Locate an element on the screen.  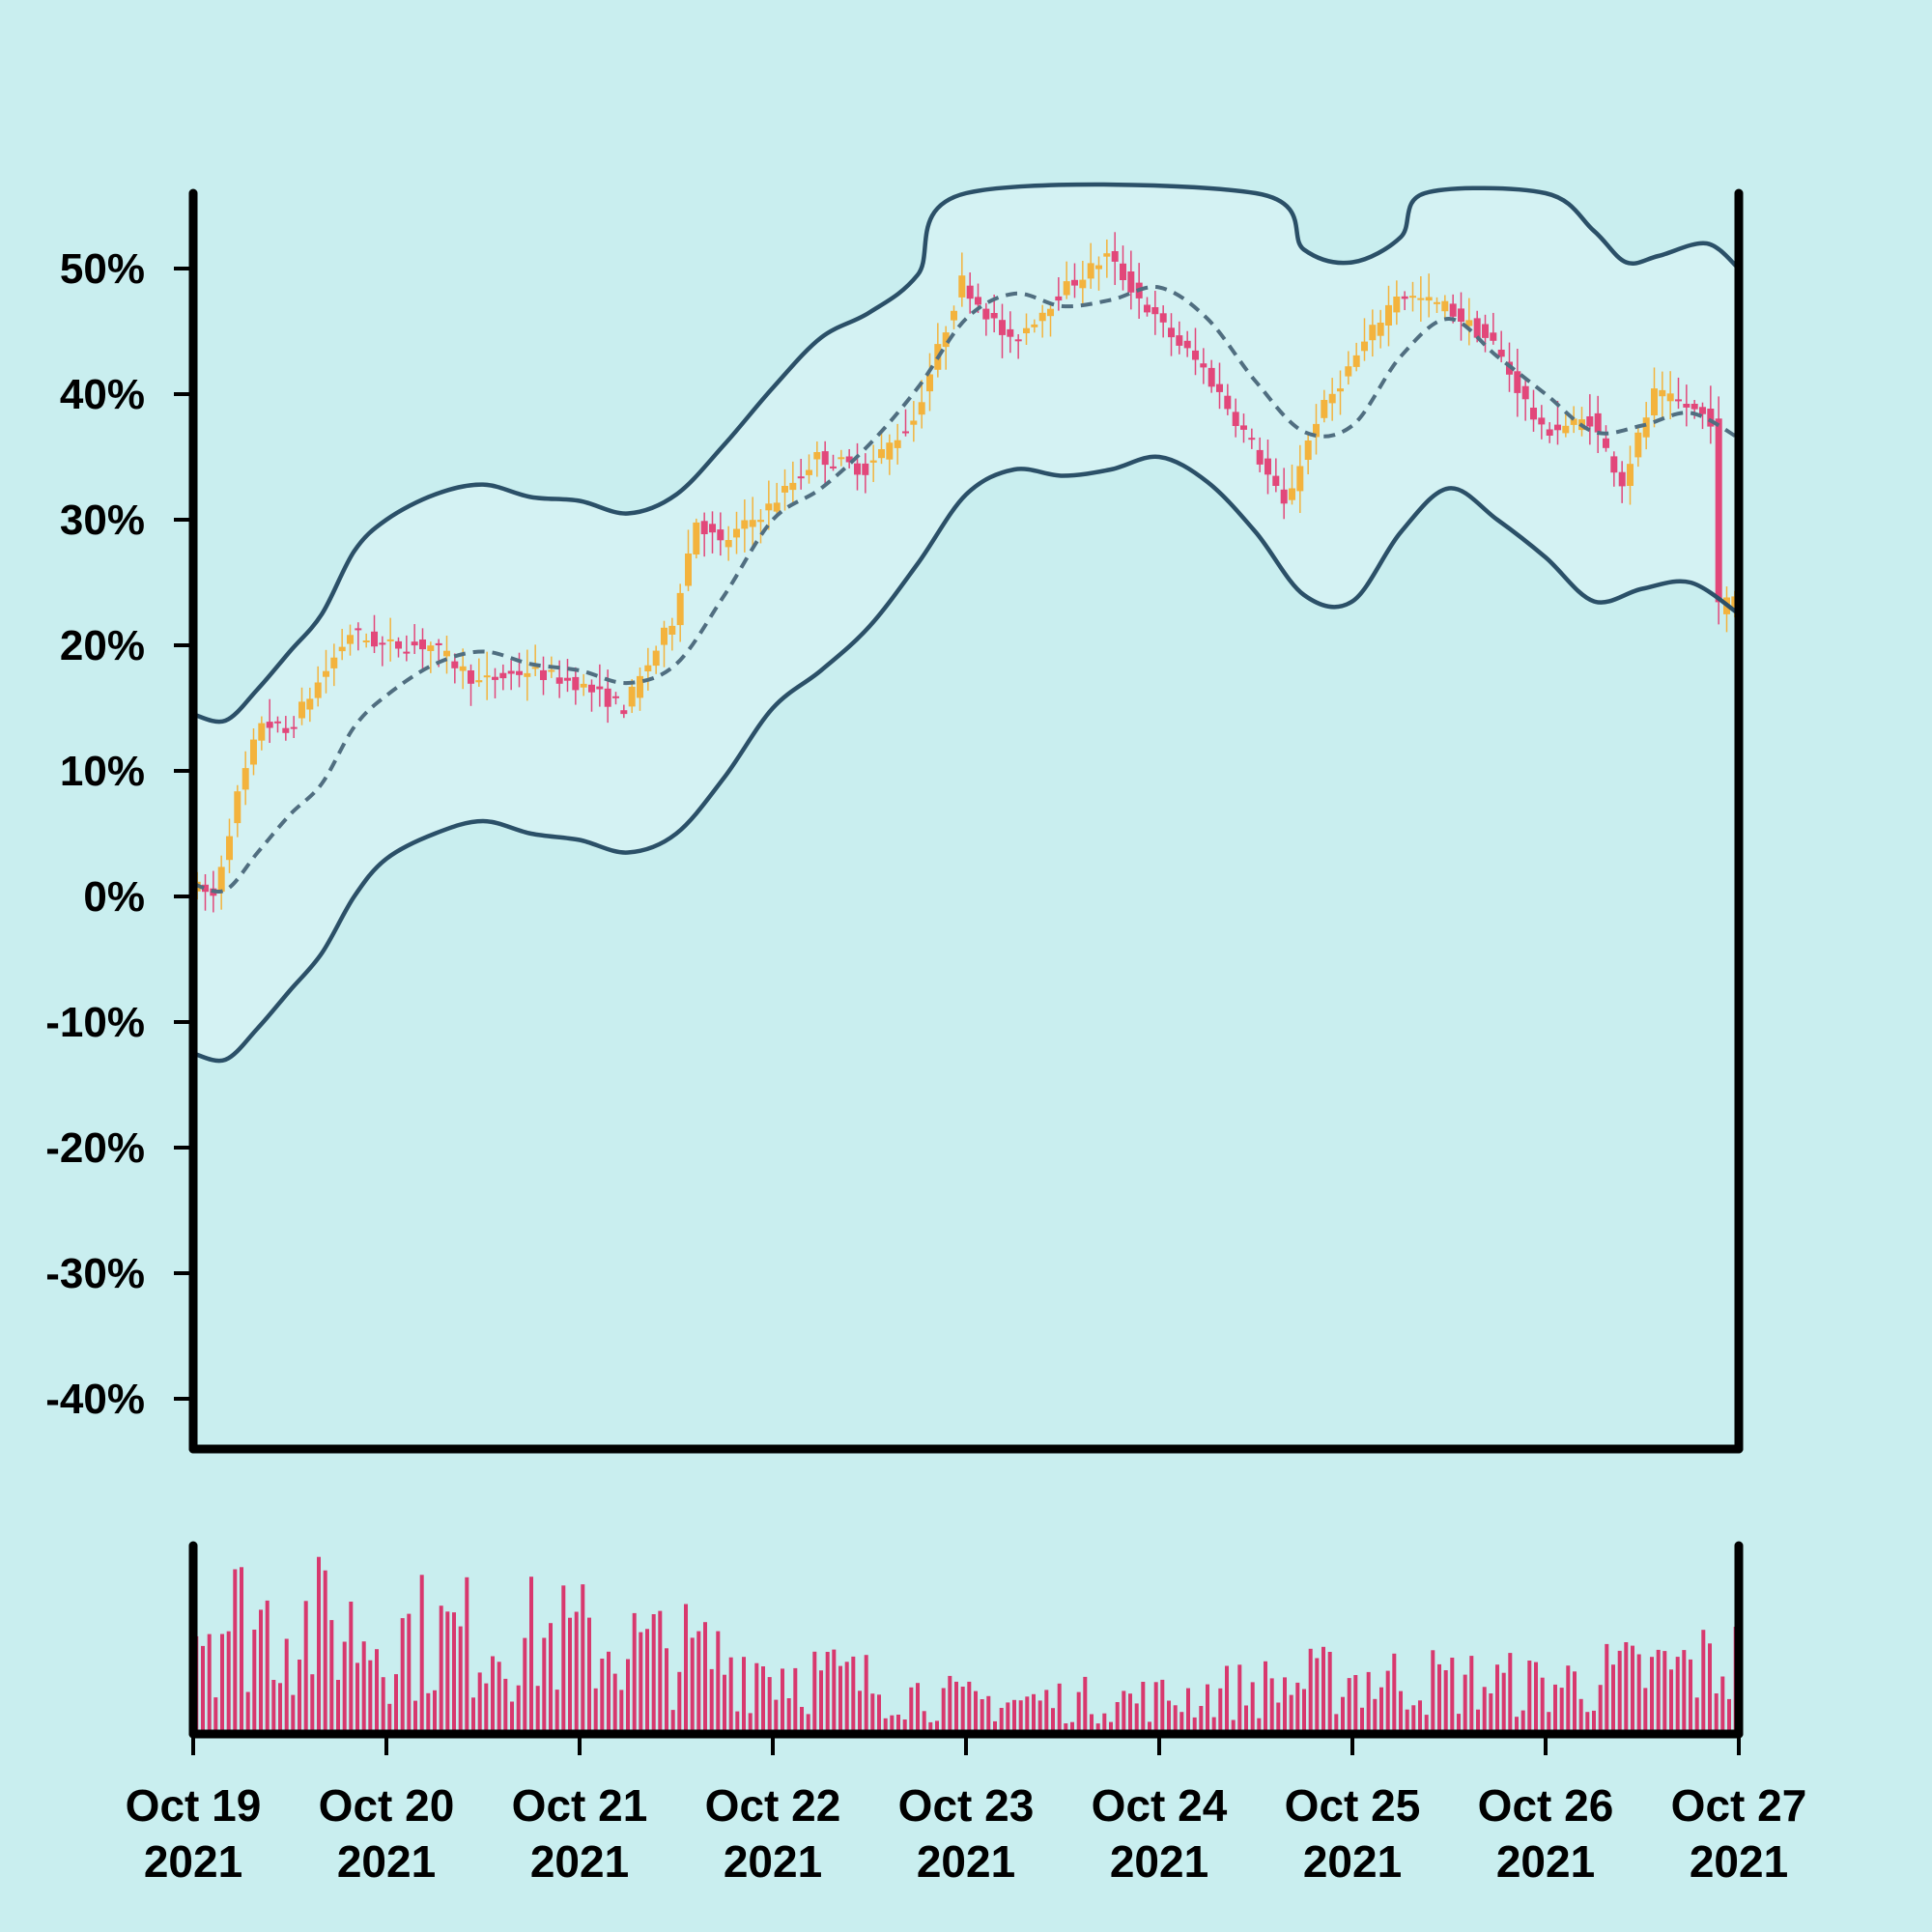
x-tick-label: Oct 20 is located at coordinates (387, 1805).